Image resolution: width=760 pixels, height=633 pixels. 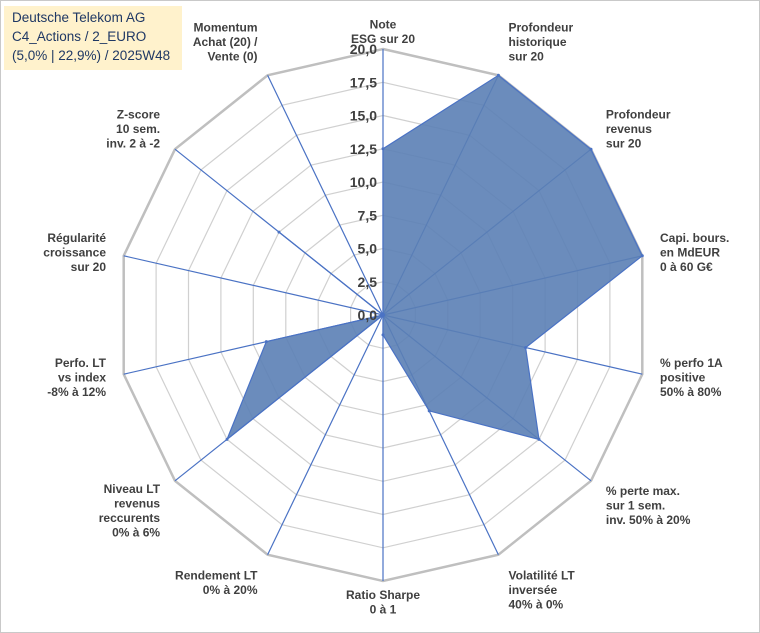 What do you see at coordinates (363, 49) in the screenshot?
I see `tick-label: 20,0` at bounding box center [363, 49].